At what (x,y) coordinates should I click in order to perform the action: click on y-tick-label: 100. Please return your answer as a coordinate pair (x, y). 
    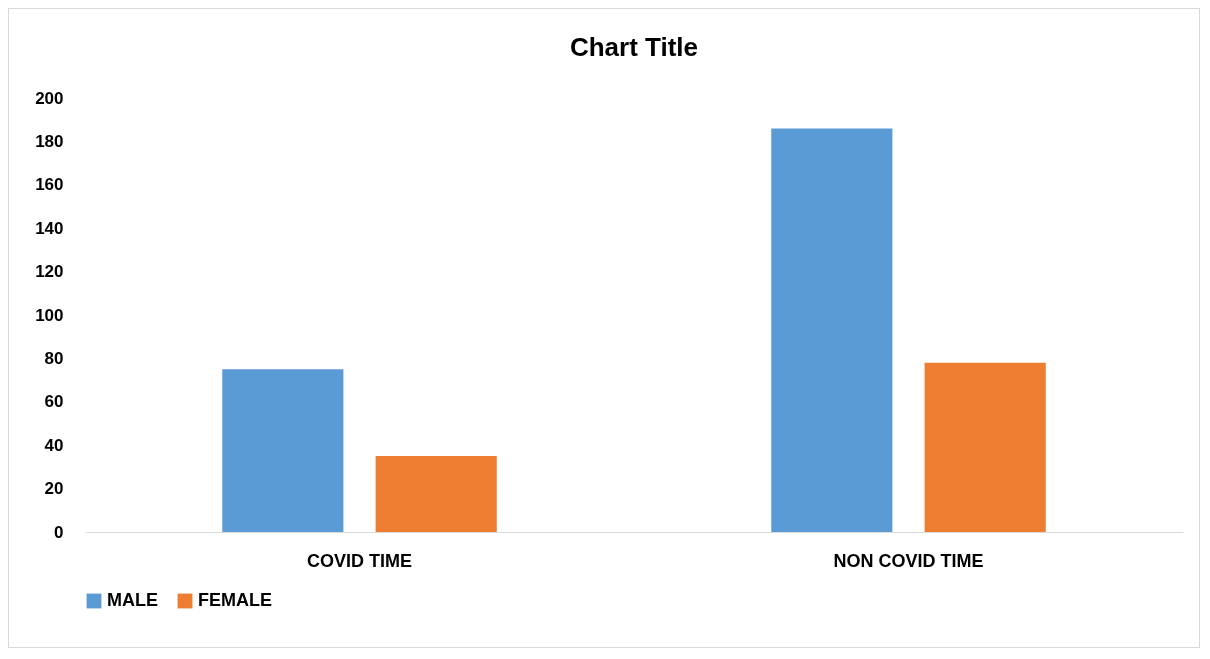
    Looking at the image, I should click on (49, 315).